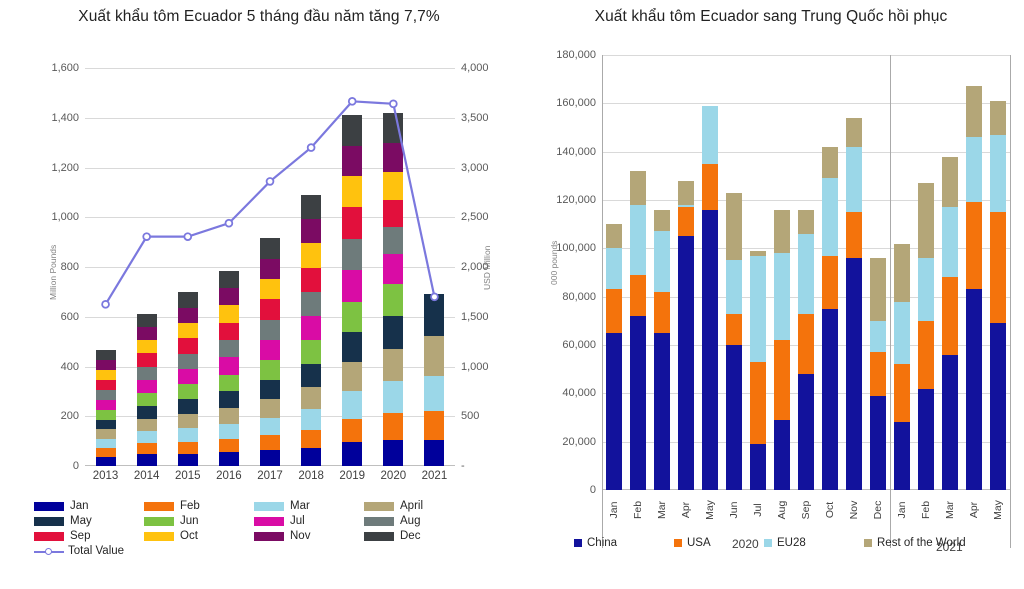 This screenshot has width=1024, height=589. What do you see at coordinates (89, 506) in the screenshot?
I see `legend-item-jan: Jan` at bounding box center [89, 506].